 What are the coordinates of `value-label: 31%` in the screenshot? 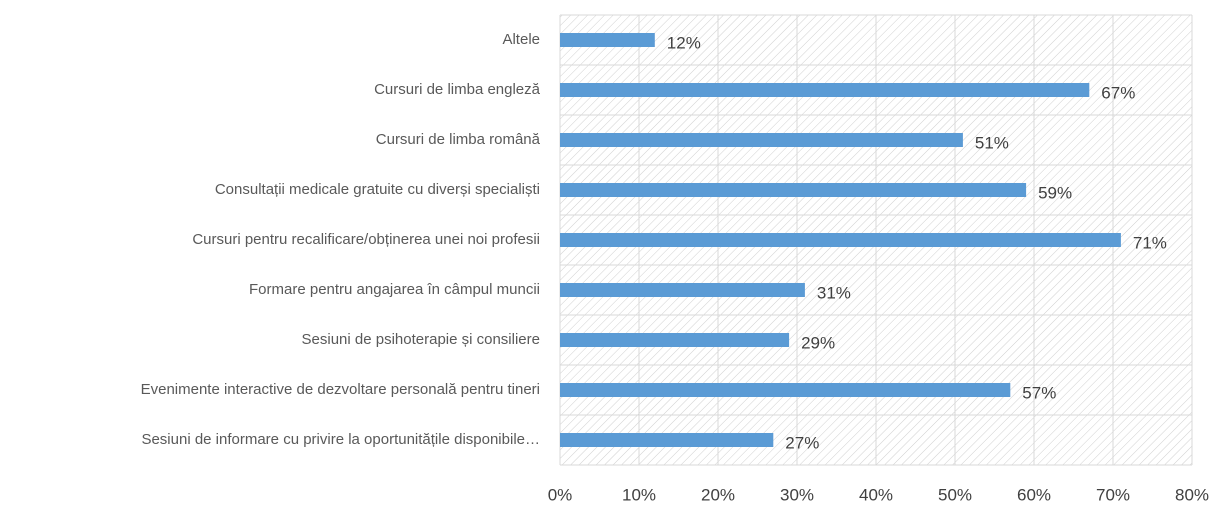 It's located at (834, 292).